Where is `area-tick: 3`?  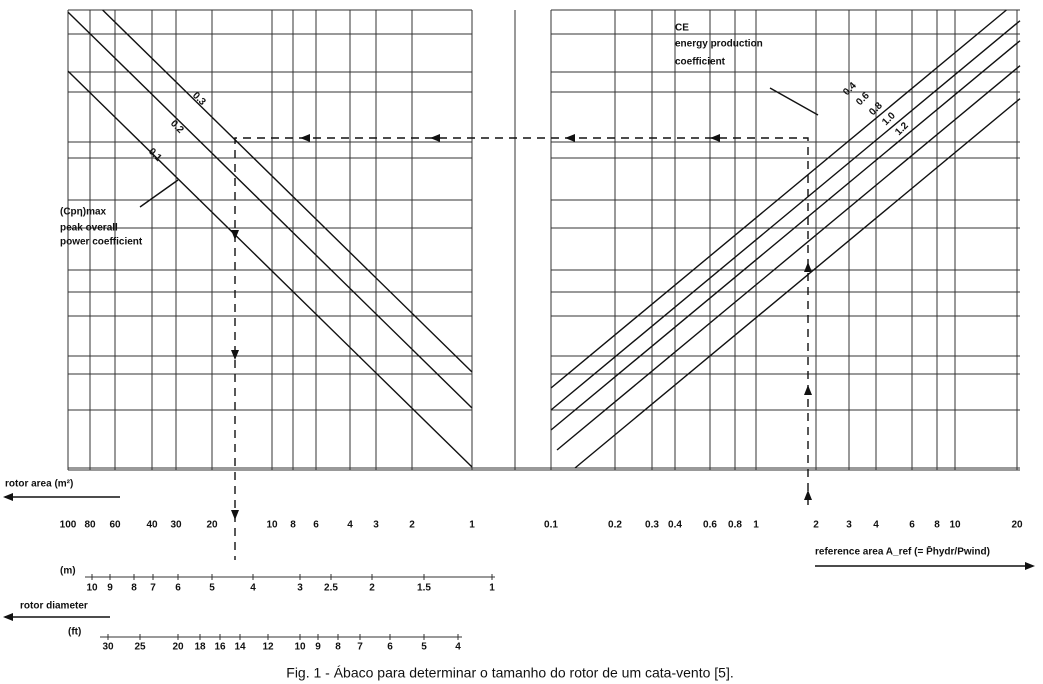 area-tick: 3 is located at coordinates (376, 525).